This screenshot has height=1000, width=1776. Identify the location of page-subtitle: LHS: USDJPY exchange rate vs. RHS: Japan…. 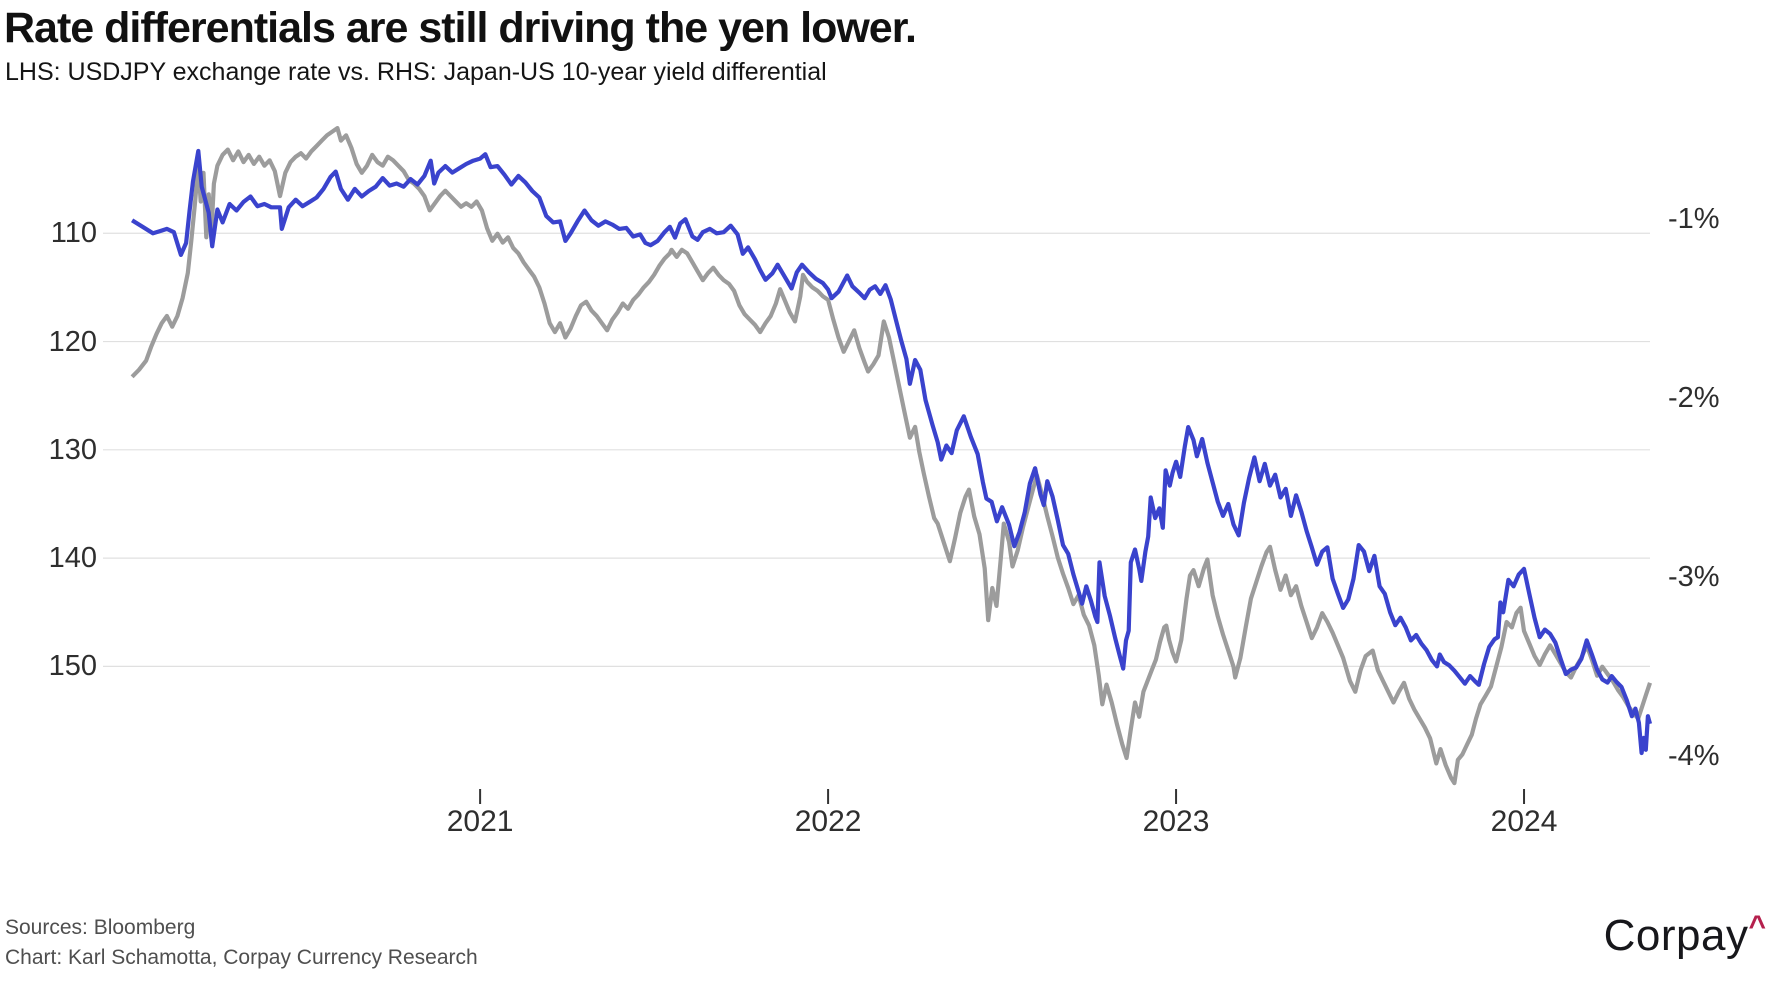
(416, 72).